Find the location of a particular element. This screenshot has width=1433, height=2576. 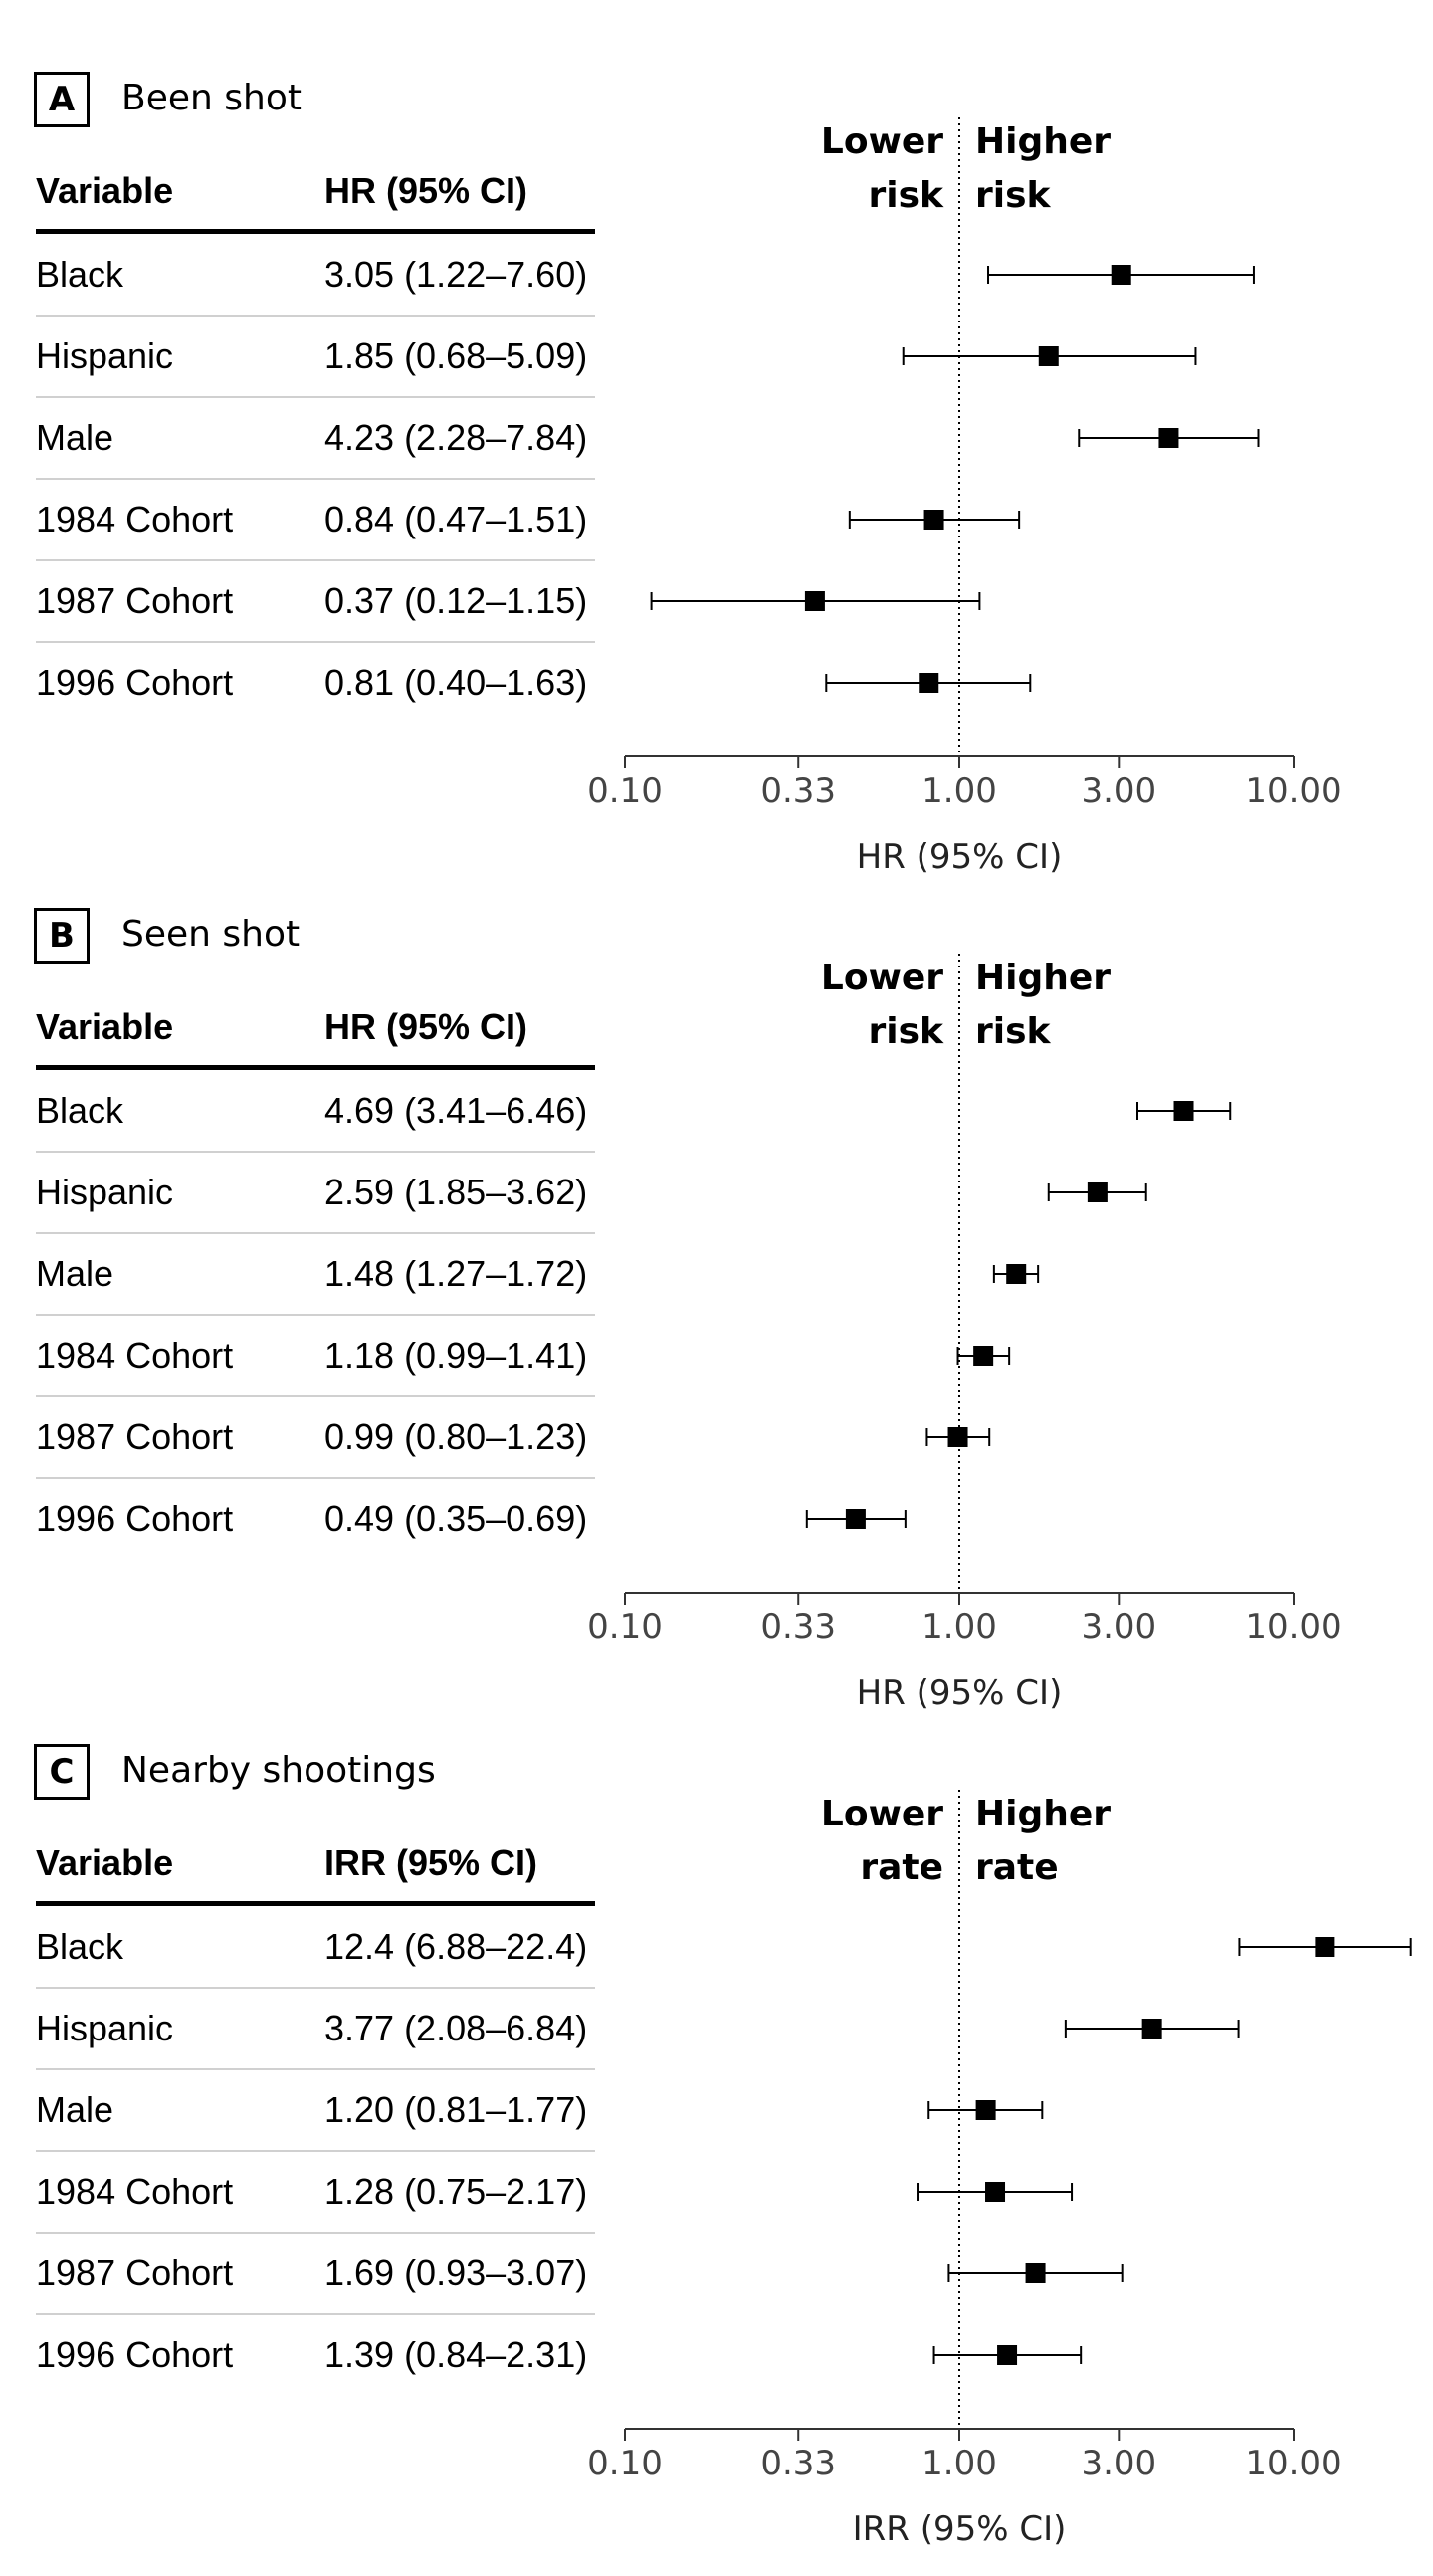

row-label: Hispanic is located at coordinates (105, 355).